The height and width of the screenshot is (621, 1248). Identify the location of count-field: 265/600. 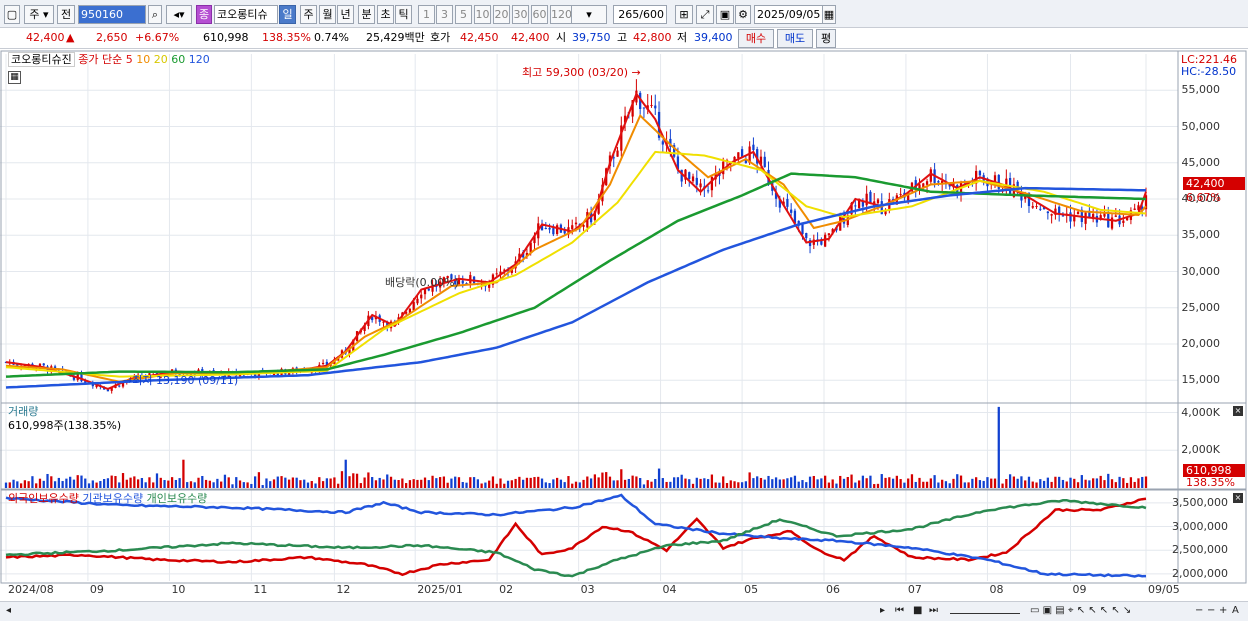
(640, 14).